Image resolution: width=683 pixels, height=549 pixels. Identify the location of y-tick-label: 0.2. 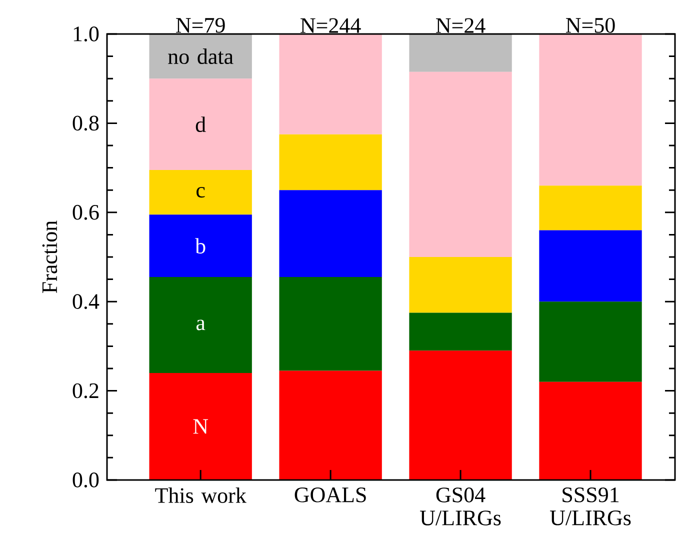
(85, 390).